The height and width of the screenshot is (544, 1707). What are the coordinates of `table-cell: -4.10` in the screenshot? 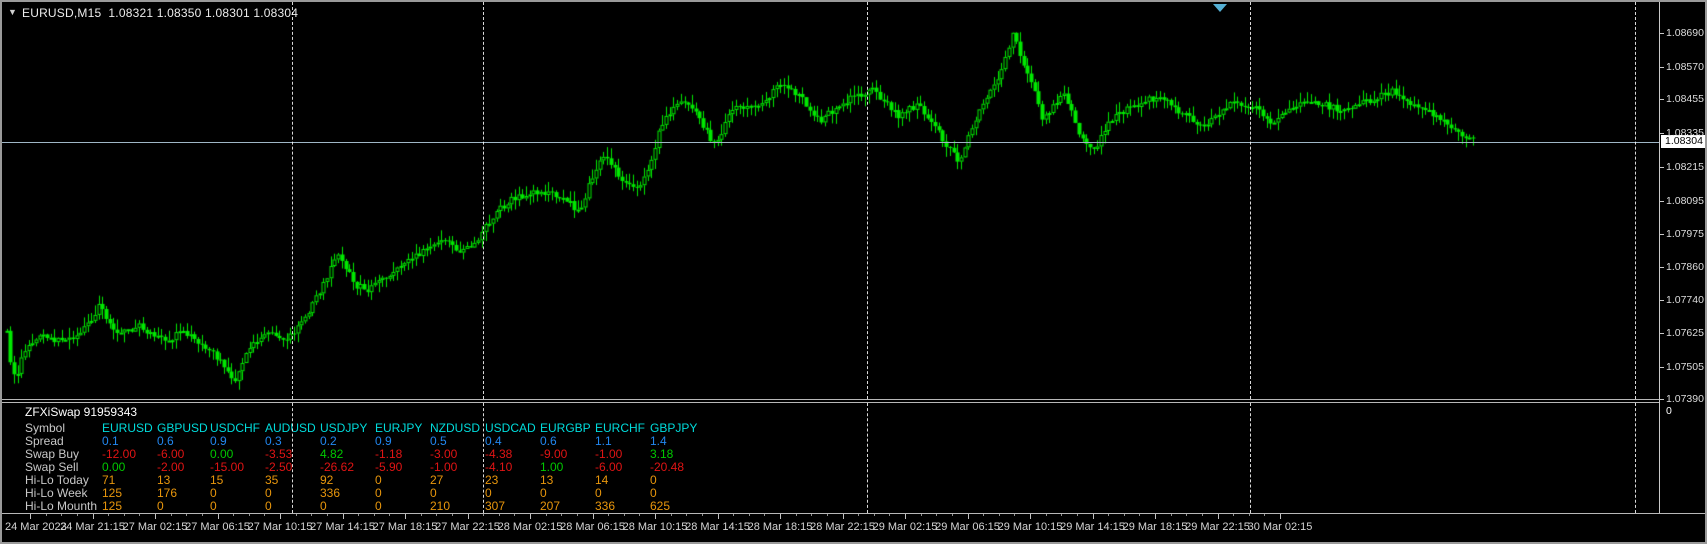 It's located at (499, 467).